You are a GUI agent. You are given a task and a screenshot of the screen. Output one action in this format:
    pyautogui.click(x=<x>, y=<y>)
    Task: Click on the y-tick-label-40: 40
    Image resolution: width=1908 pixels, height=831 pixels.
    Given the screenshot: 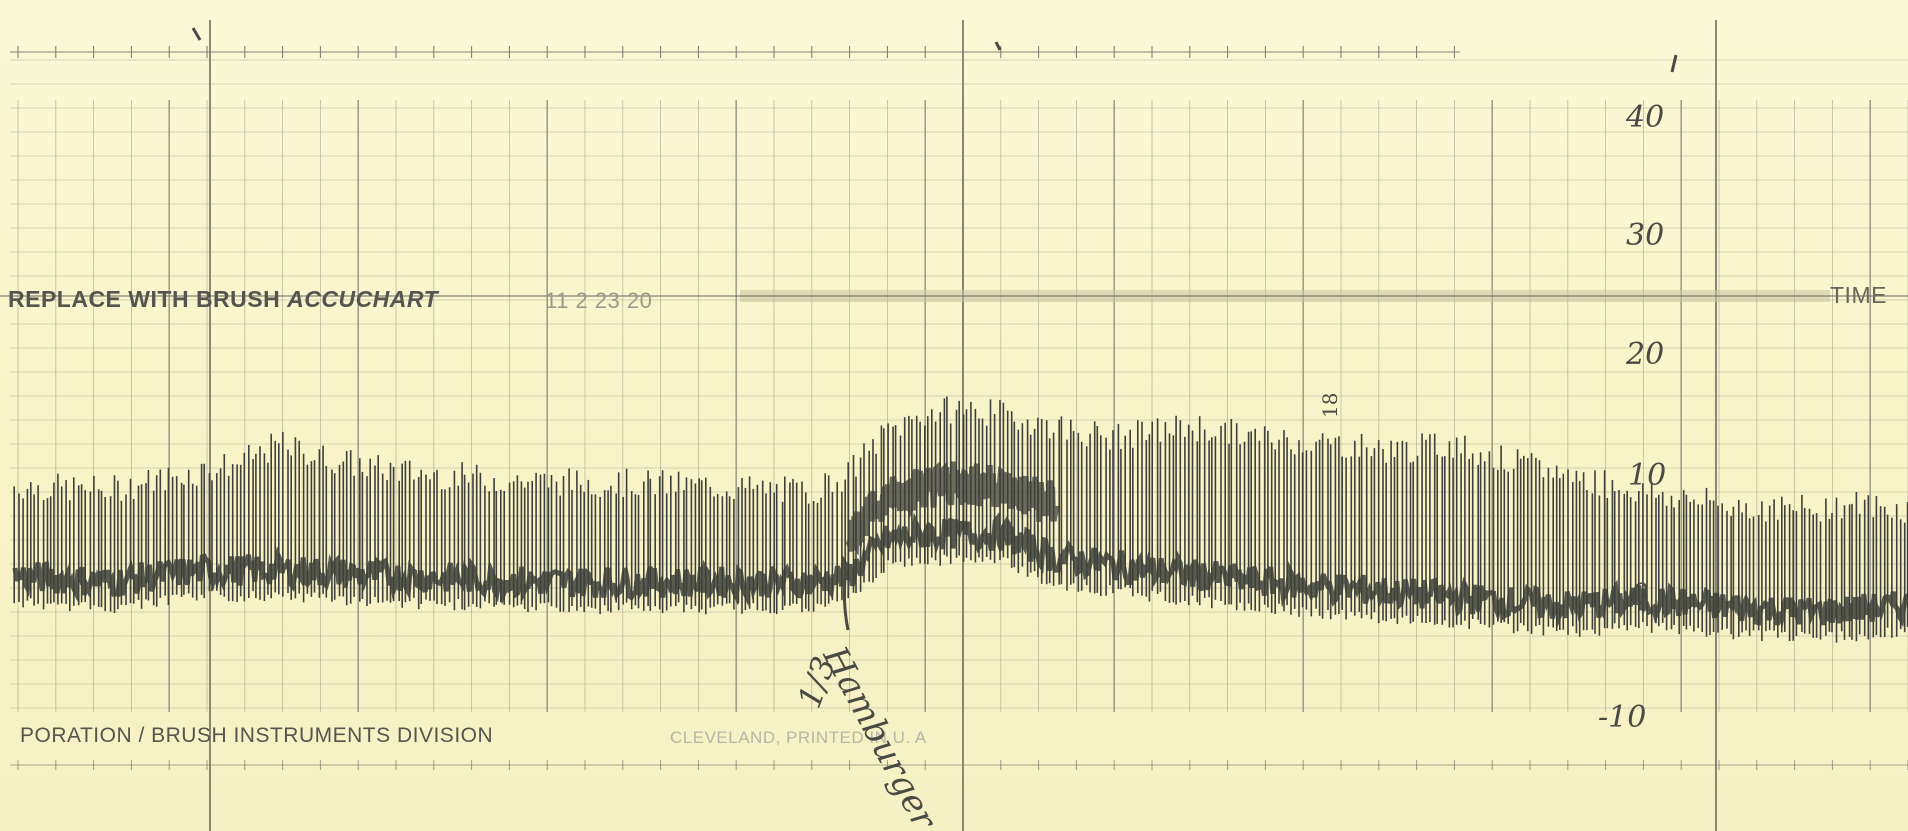 What is the action you would take?
    pyautogui.click(x=1645, y=117)
    